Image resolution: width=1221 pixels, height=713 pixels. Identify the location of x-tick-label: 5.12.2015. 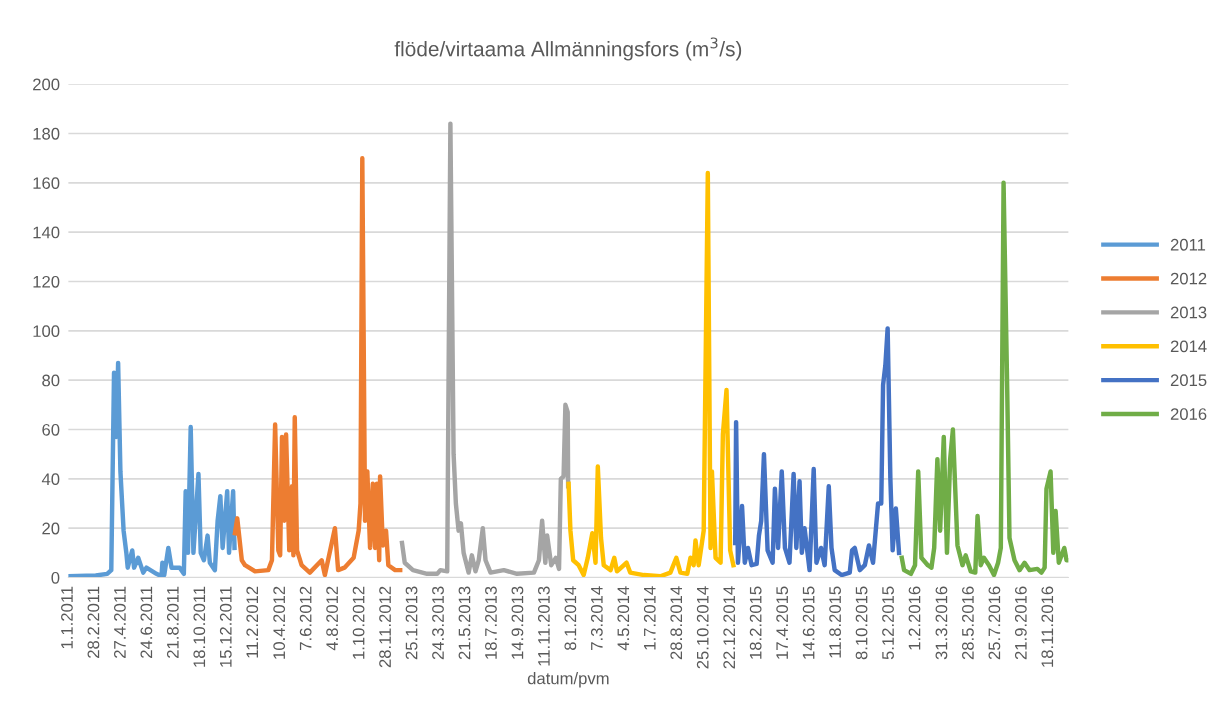
(888, 623).